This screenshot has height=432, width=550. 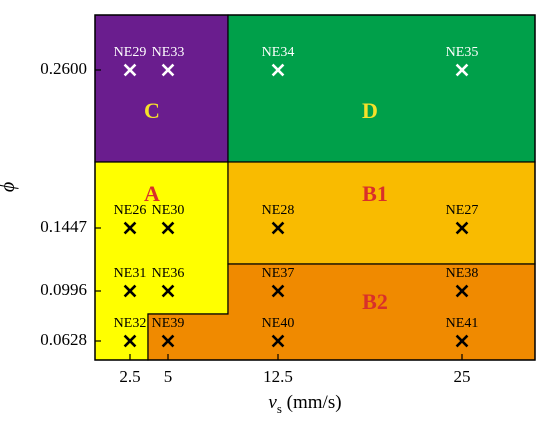 I want to click on data-point-ne28: NE28, so click(x=278, y=219).